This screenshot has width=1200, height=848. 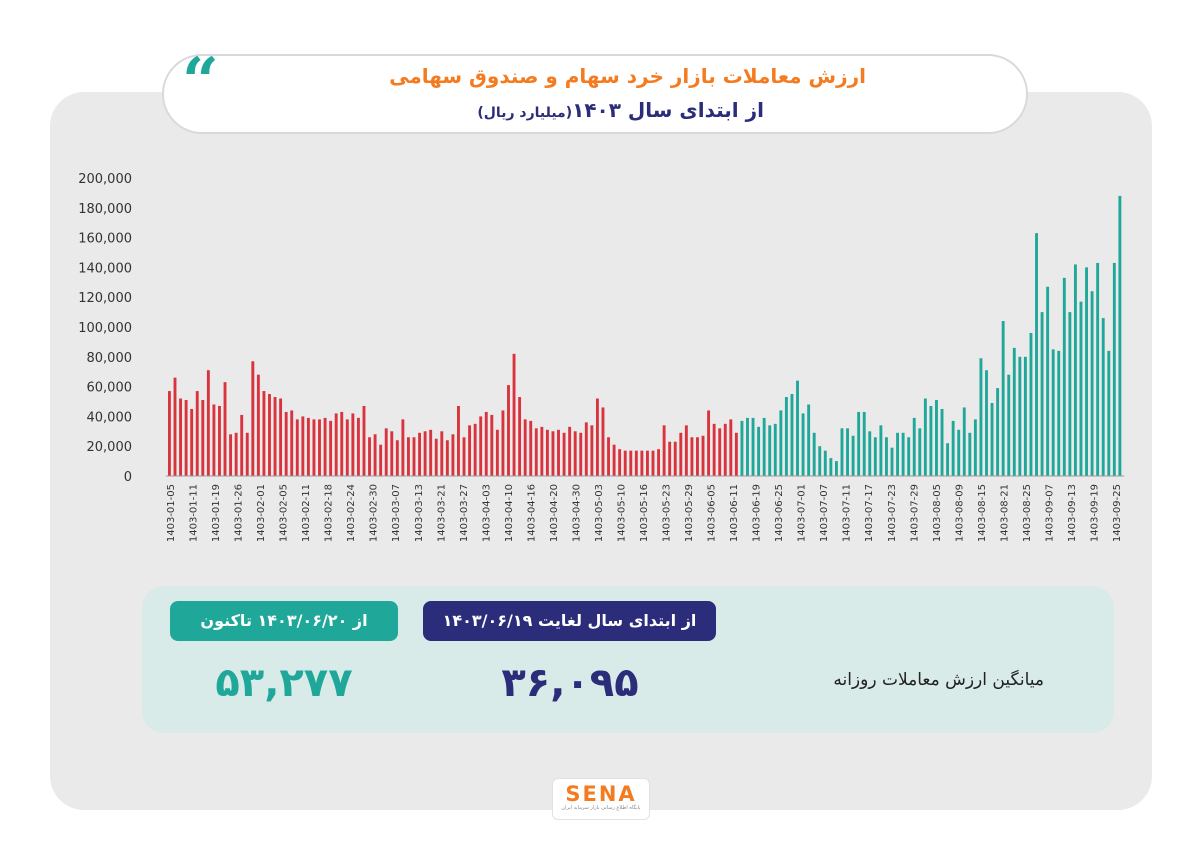 What do you see at coordinates (576, 513) in the screenshot?
I see `x-tick-label: 1403-04-30` at bounding box center [576, 513].